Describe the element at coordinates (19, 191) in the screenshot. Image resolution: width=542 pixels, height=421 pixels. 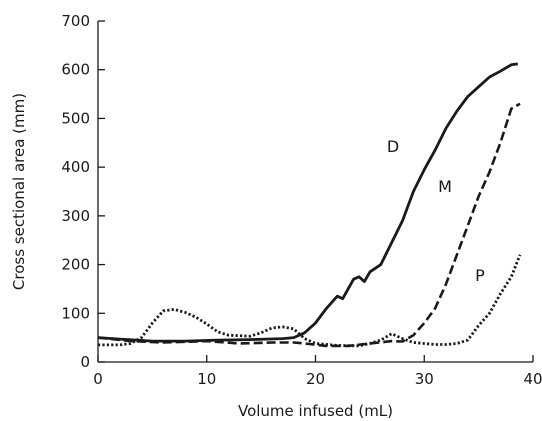
I see `y-axis-title: Cross sectional area (mm)` at that location.